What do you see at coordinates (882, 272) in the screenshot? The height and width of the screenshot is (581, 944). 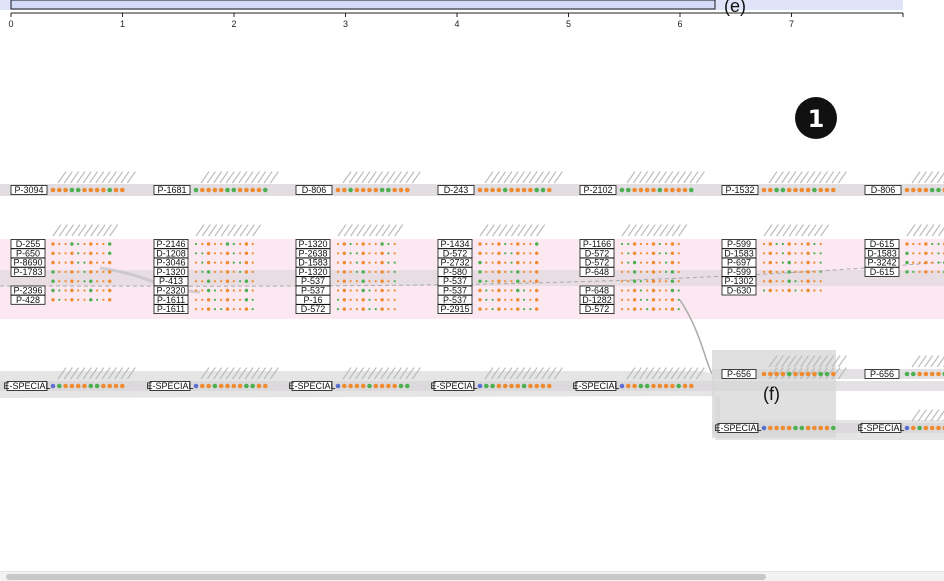 I see `node-label: D-615` at bounding box center [882, 272].